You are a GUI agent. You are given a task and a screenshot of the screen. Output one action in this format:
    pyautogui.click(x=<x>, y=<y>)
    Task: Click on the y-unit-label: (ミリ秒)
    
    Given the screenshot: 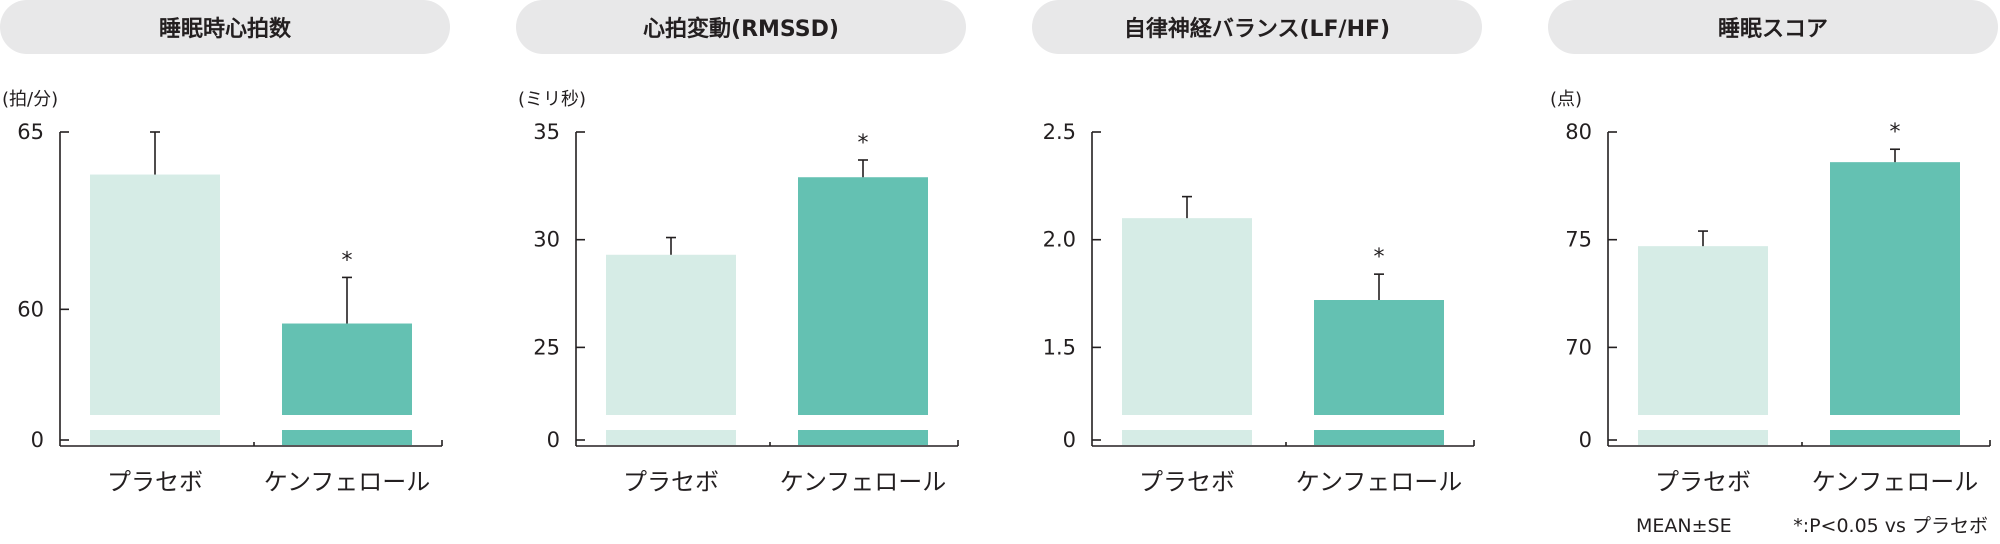 What is the action you would take?
    pyautogui.click(x=552, y=99)
    